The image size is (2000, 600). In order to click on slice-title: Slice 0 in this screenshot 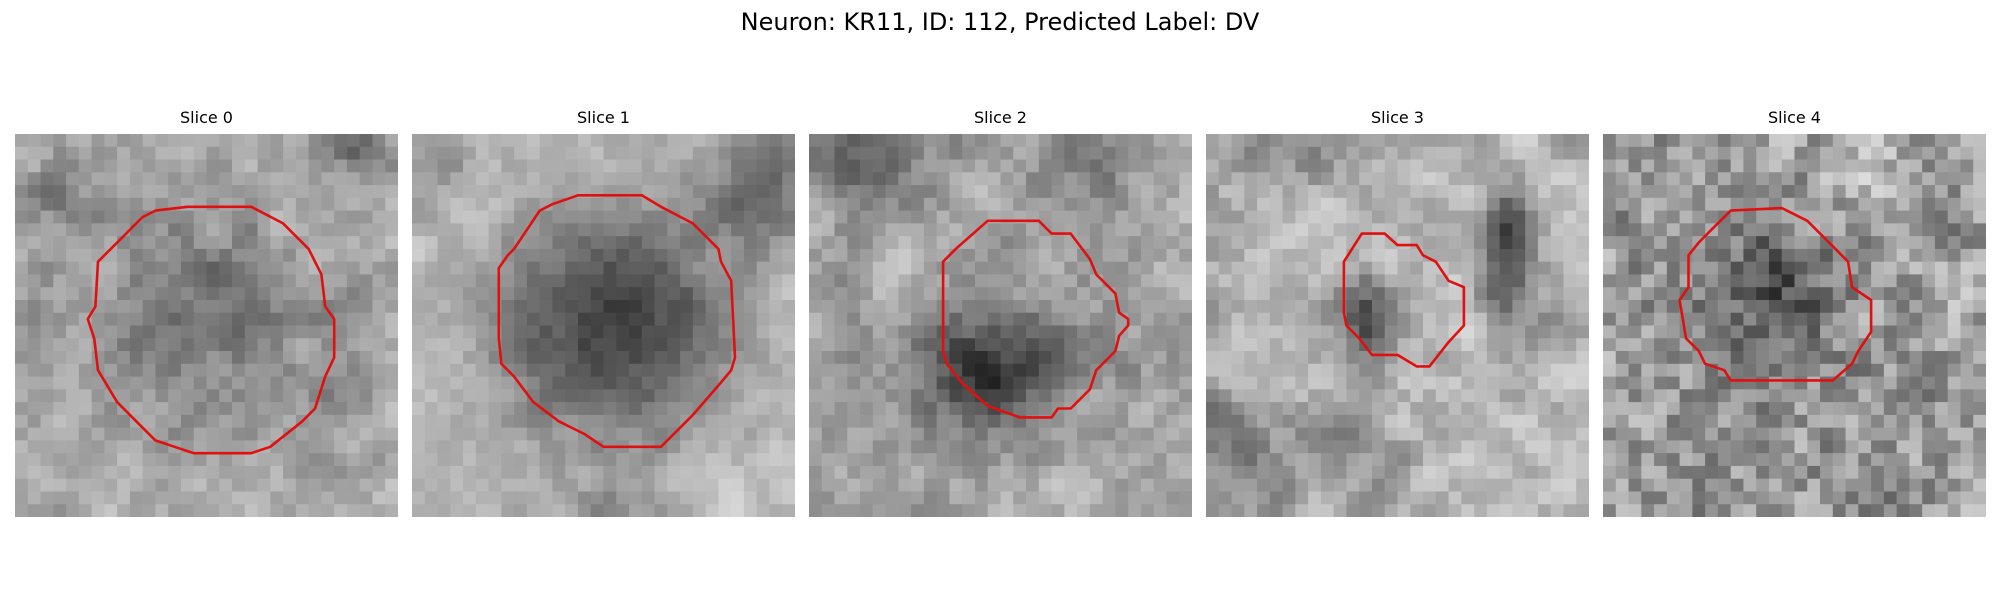, I will do `click(206, 117)`.